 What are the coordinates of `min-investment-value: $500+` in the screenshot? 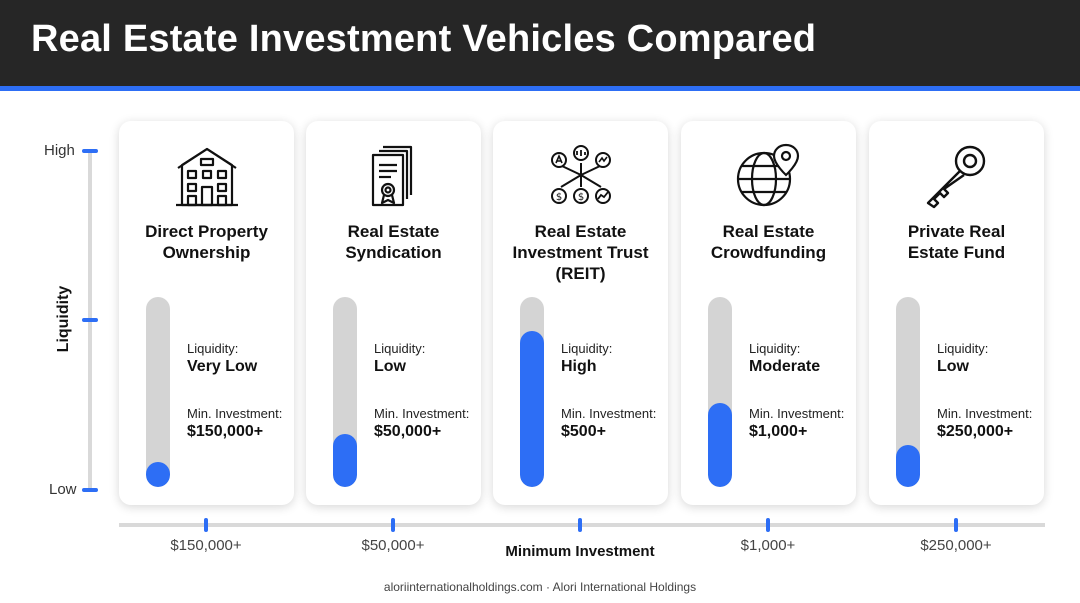 It's located at (583, 431).